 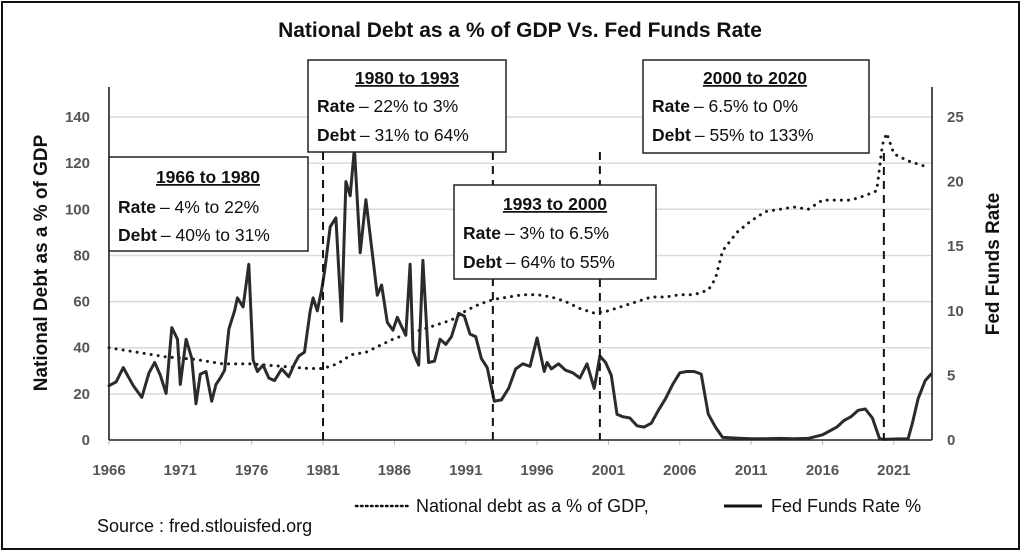 I want to click on debt-text: – 40% to 31%, so click(x=215, y=235).